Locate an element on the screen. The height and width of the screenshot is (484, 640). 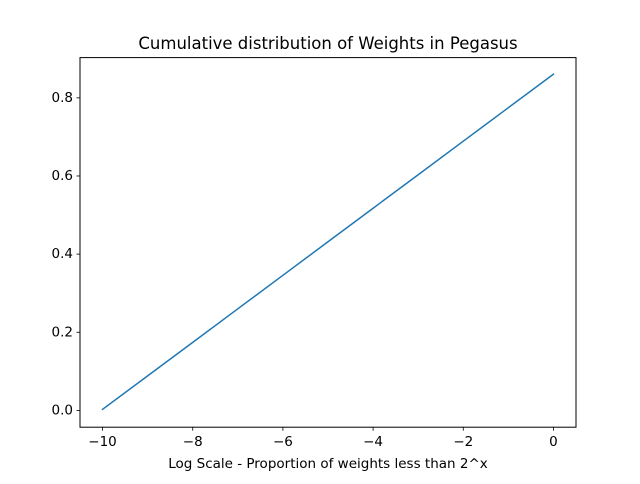
x-tick-label: −4 is located at coordinates (373, 442).